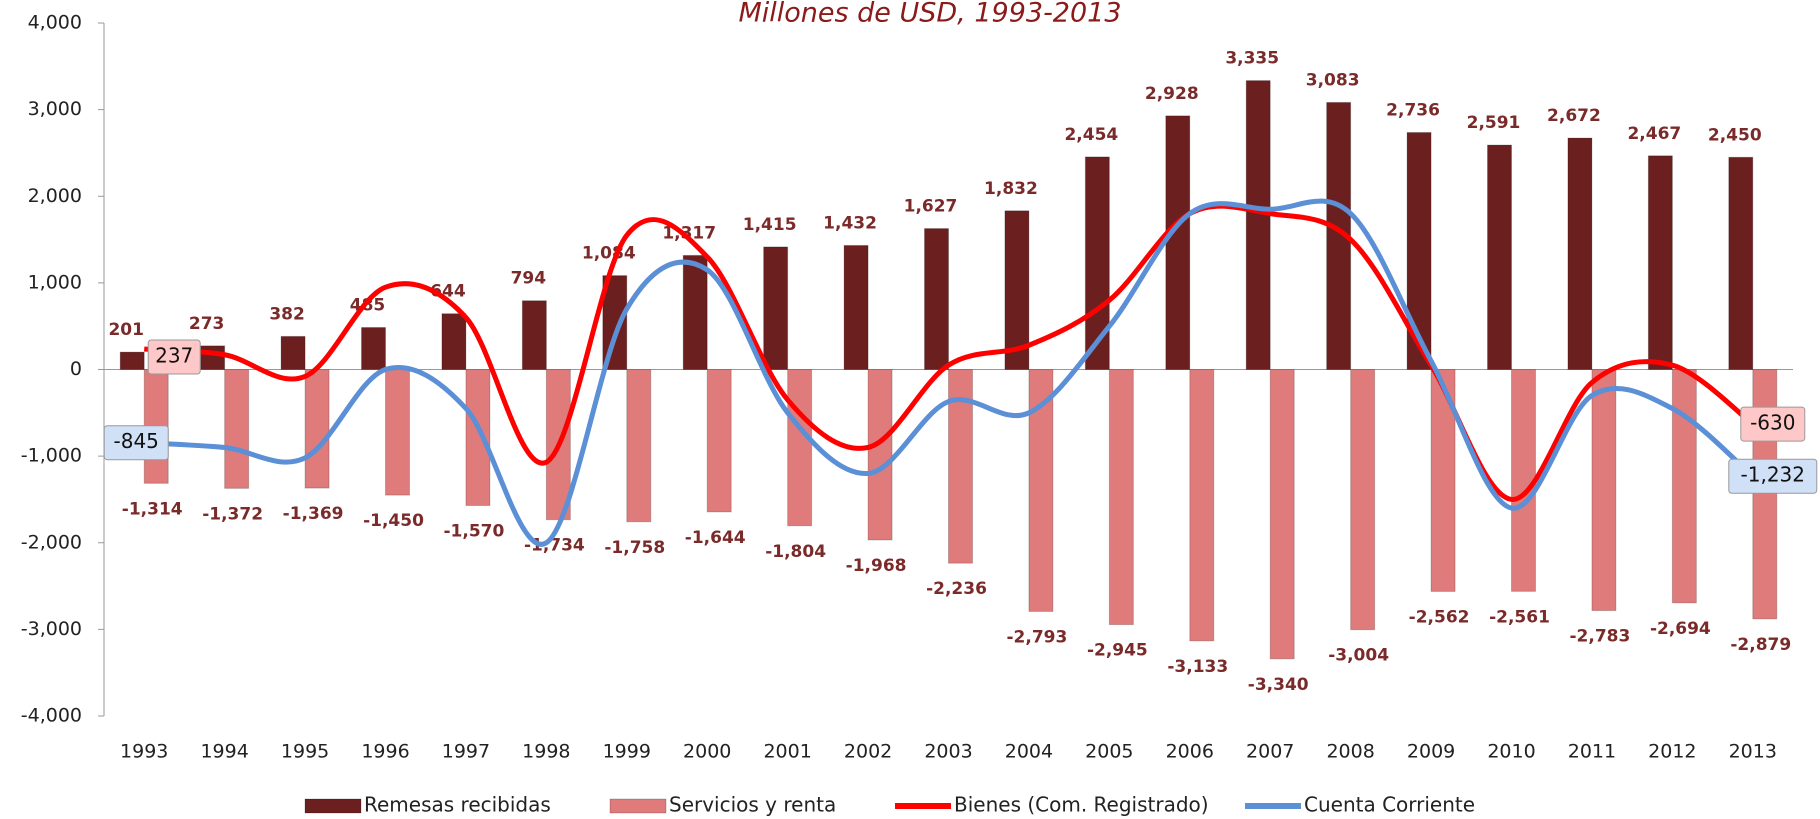 The height and width of the screenshot is (819, 1820). What do you see at coordinates (1190, 752) in the screenshot?
I see `x-tick-label: 2006` at bounding box center [1190, 752].